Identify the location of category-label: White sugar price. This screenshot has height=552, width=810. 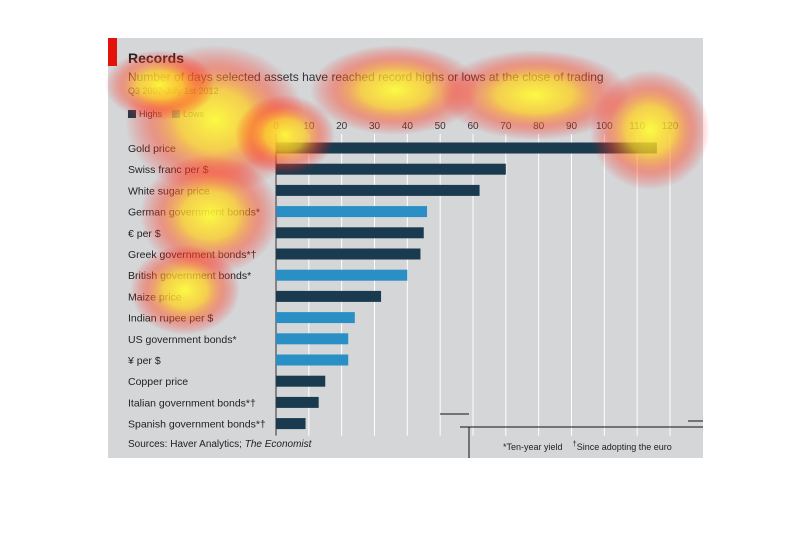
(169, 191).